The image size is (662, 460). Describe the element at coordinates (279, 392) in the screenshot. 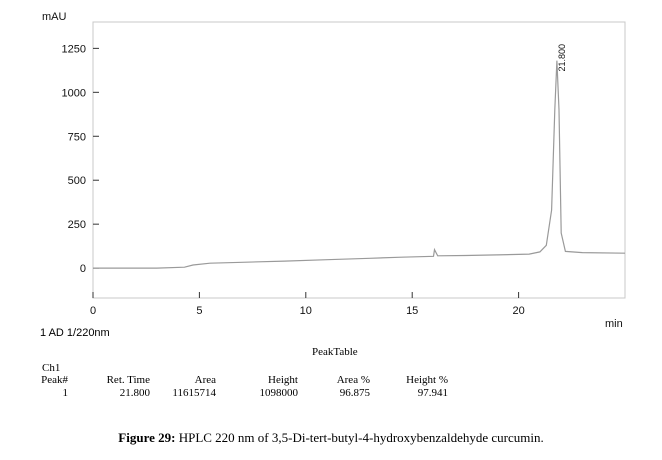

I see `cell-height: 1098000` at that location.